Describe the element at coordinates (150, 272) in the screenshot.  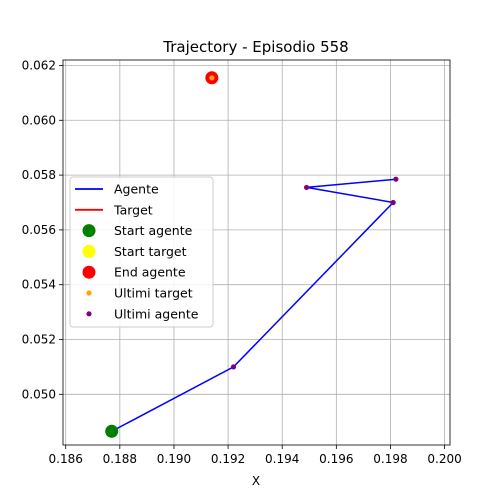
I see `legend-label-end-agente: End agente` at that location.